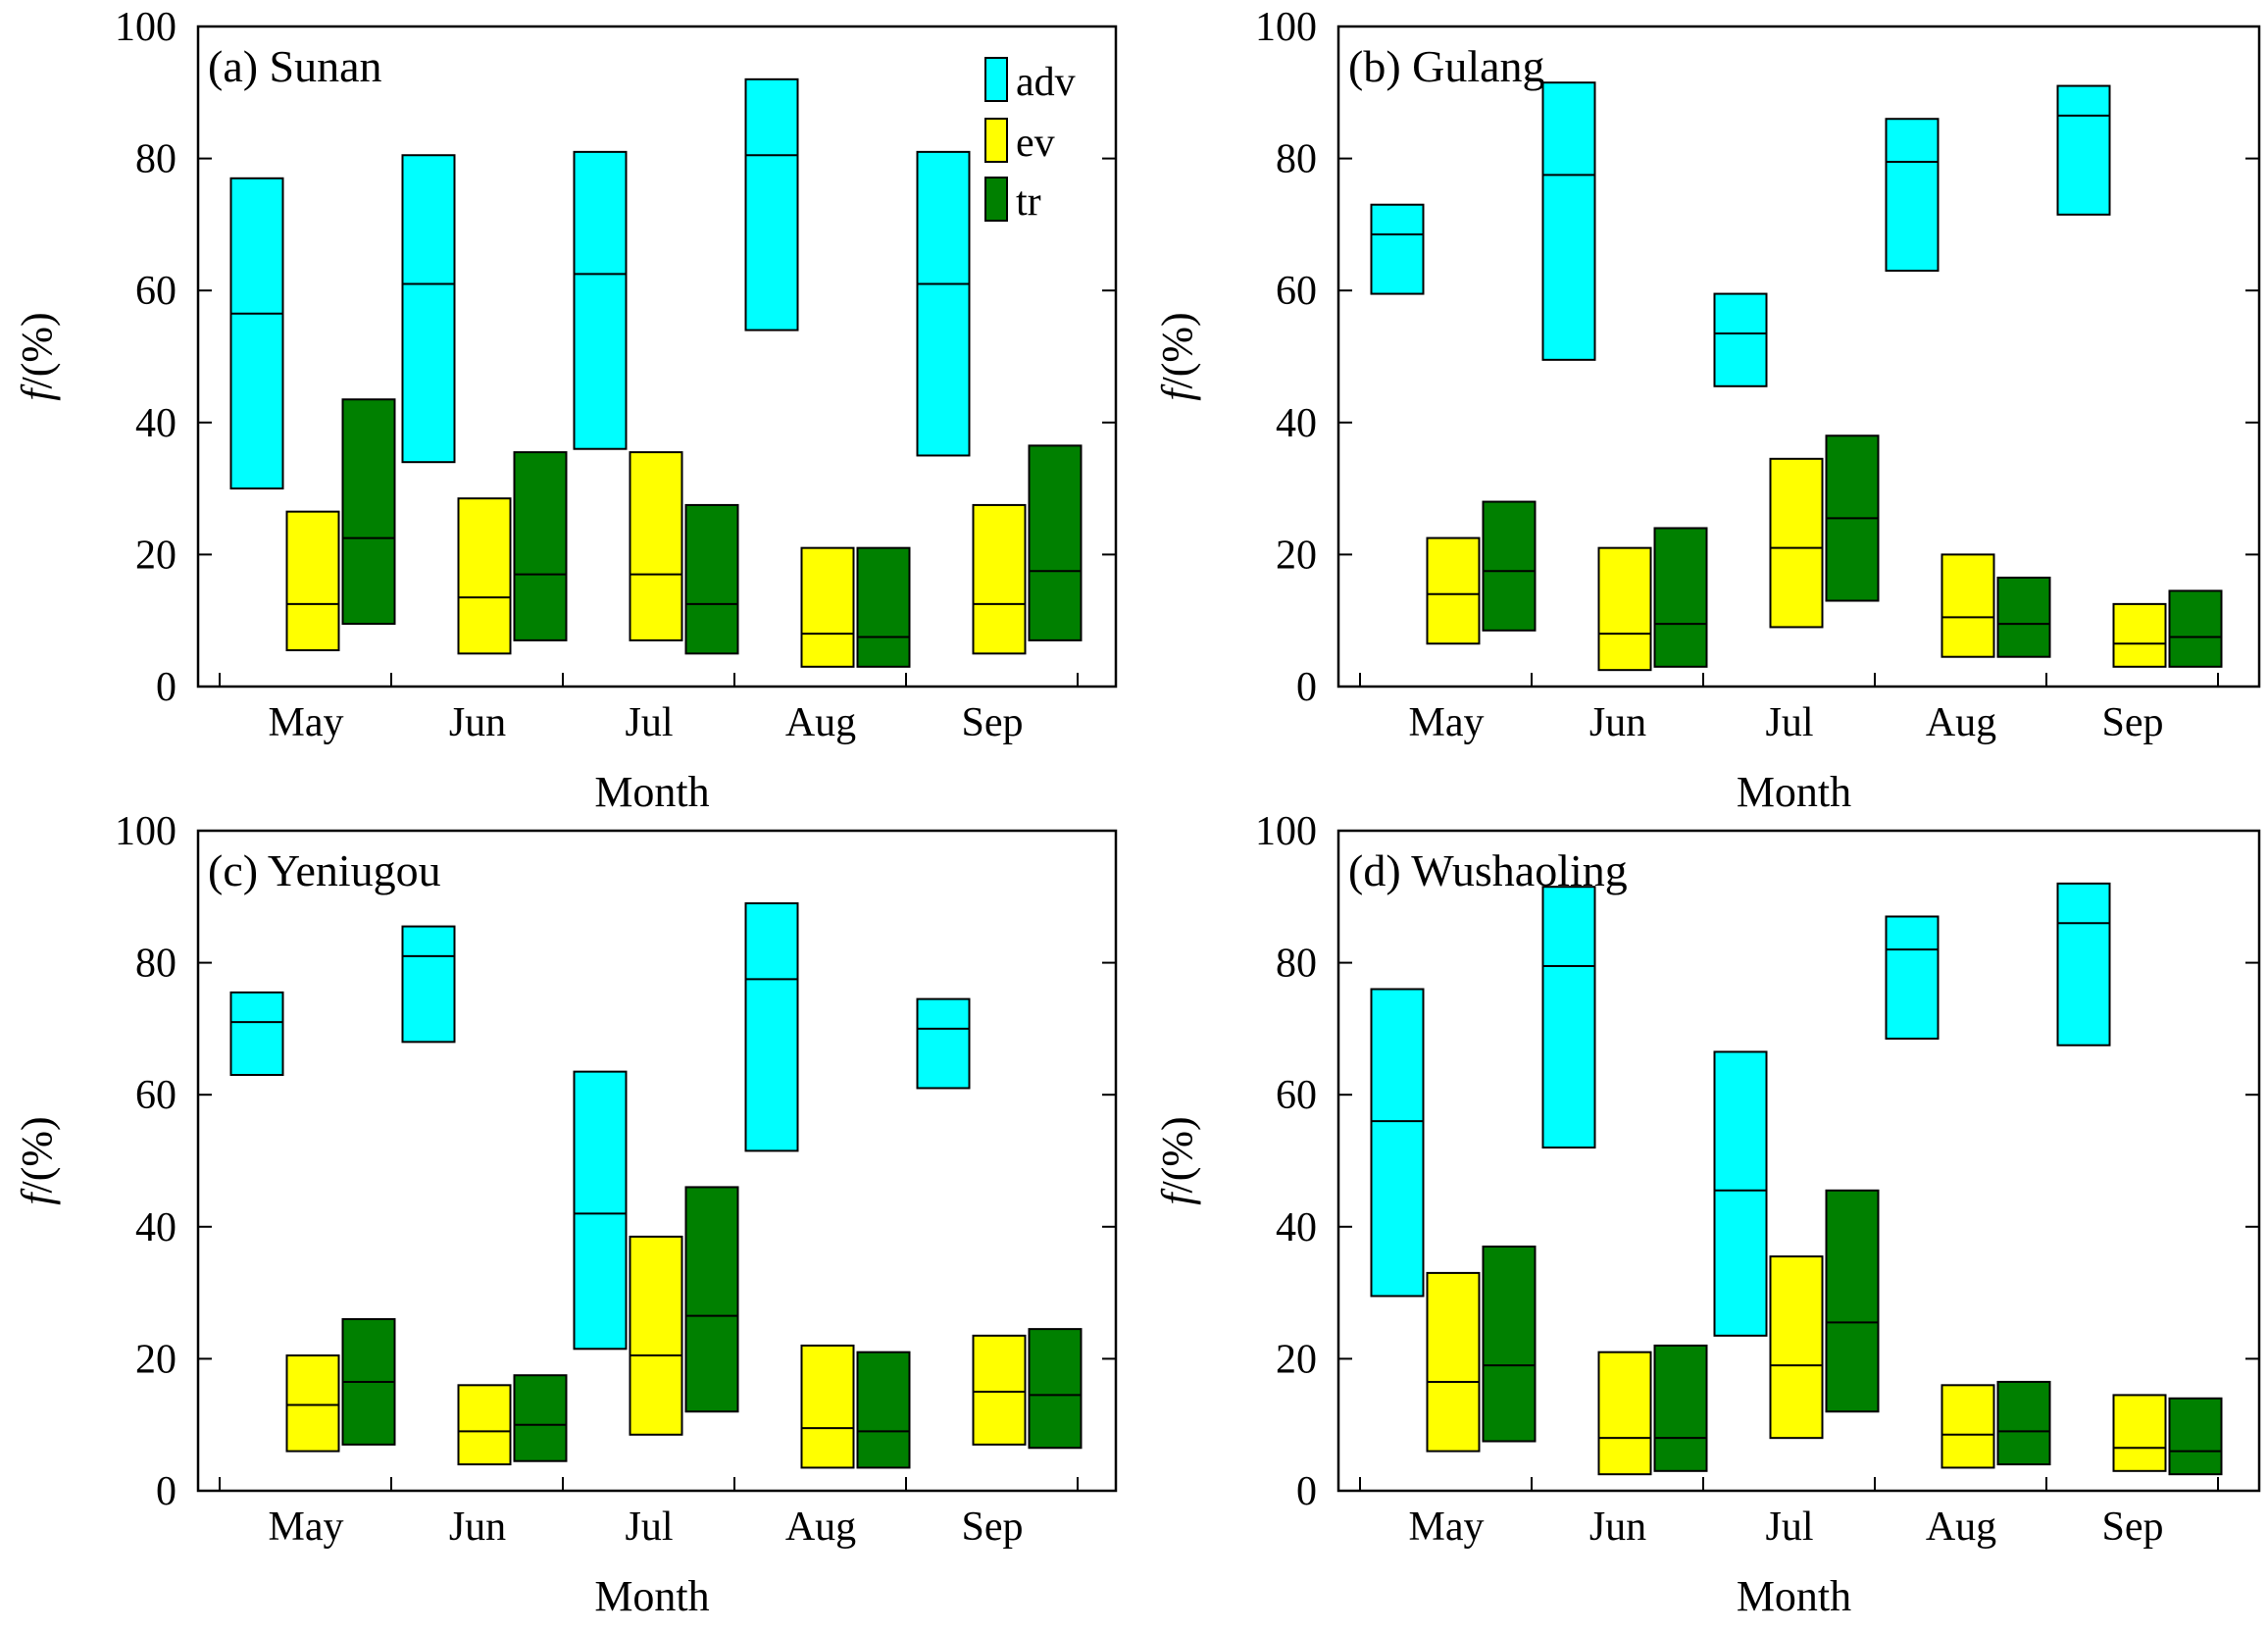  What do you see at coordinates (368, 512) in the screenshot?
I see `bar-tr-may` at bounding box center [368, 512].